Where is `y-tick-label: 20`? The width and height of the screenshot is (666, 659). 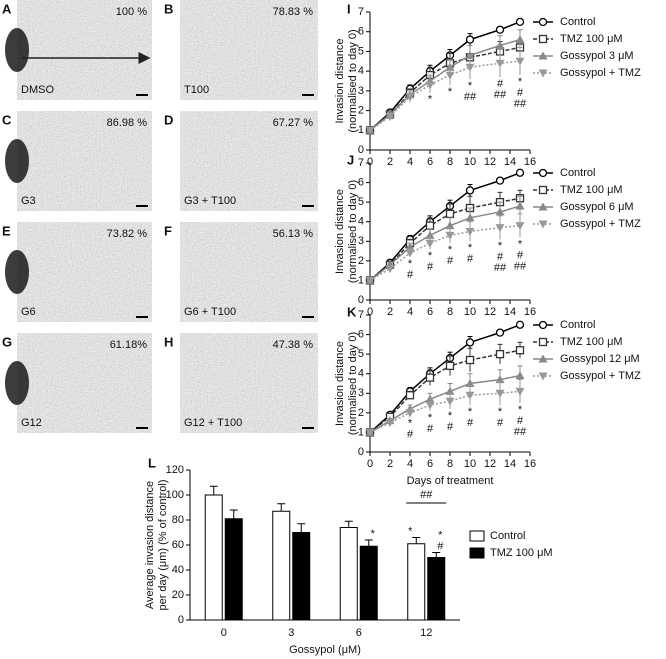 y-tick-label: 20 is located at coordinates (178, 595).